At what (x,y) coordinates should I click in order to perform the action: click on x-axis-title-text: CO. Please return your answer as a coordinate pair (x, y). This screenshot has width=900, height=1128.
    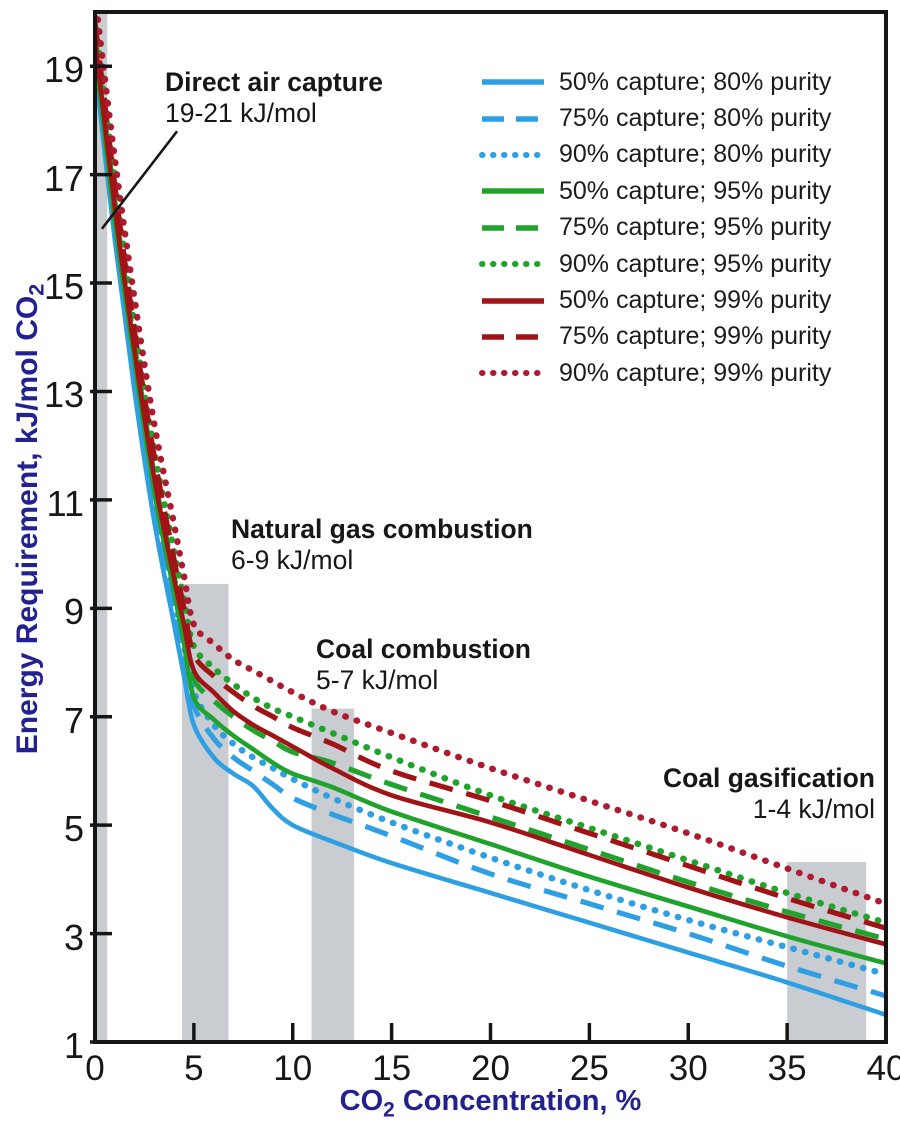
    Looking at the image, I should click on (361, 1101).